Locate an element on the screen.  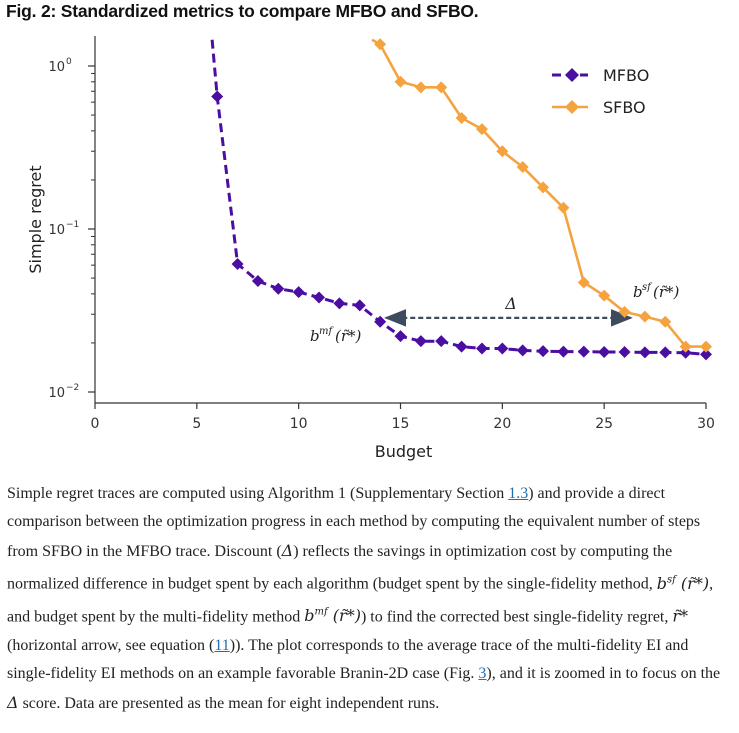
caption-bmf: bmf (r̃*) is located at coordinates (332, 615).